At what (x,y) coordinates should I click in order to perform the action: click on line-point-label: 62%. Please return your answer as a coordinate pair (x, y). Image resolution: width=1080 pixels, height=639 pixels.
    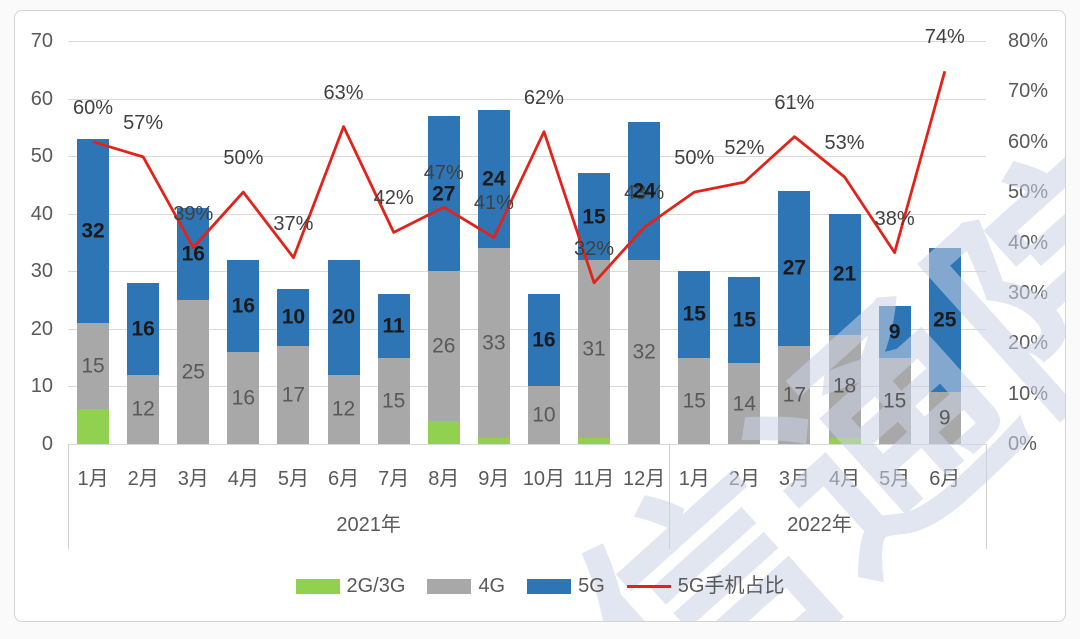
    Looking at the image, I should click on (543, 97).